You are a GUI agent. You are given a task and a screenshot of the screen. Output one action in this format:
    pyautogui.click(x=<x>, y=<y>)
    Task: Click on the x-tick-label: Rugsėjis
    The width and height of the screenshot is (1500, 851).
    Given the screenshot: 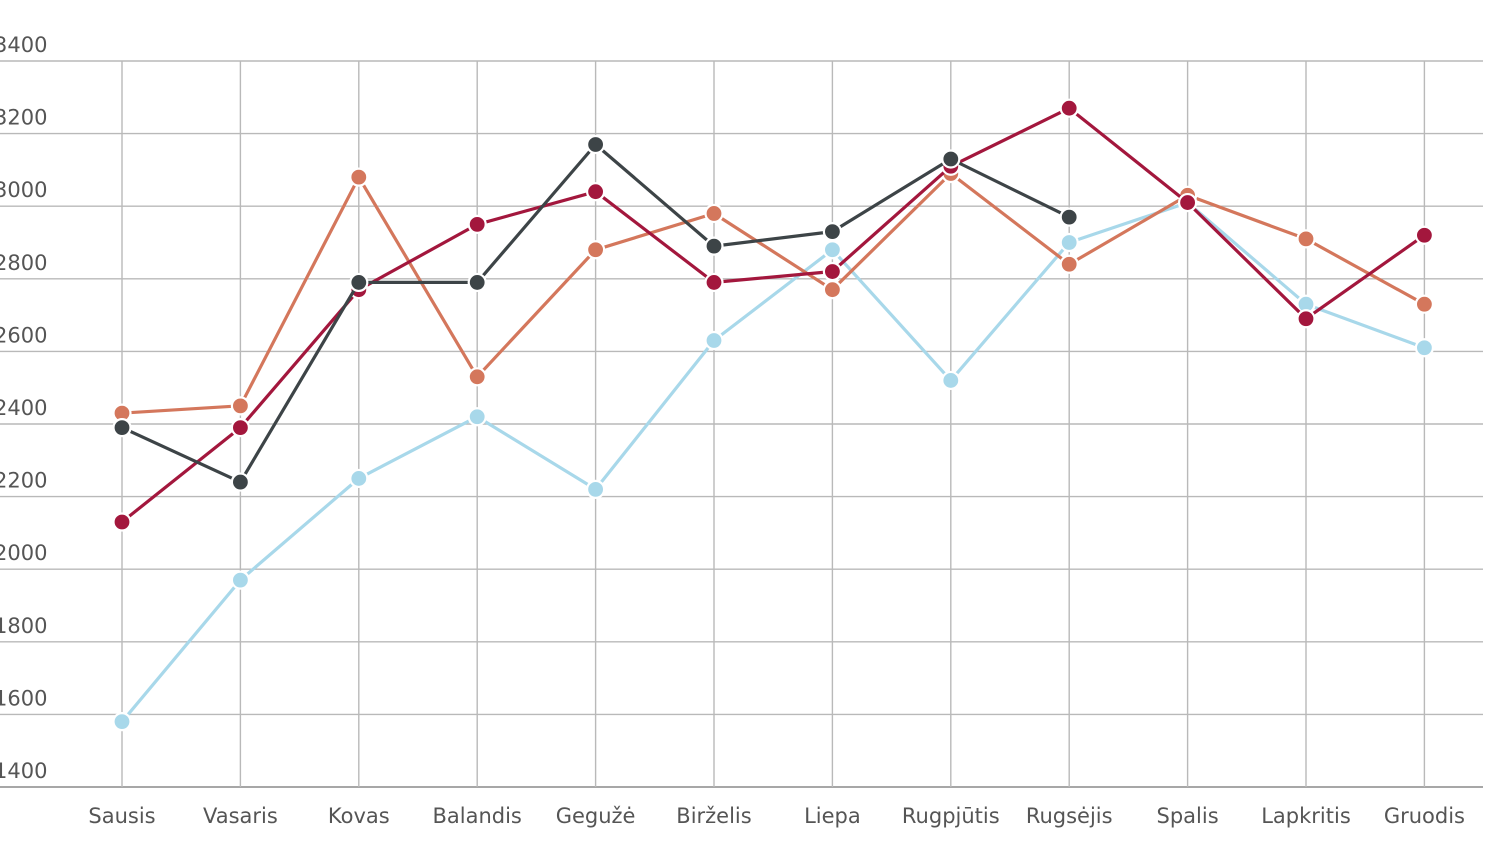 What is the action you would take?
    pyautogui.click(x=1069, y=816)
    